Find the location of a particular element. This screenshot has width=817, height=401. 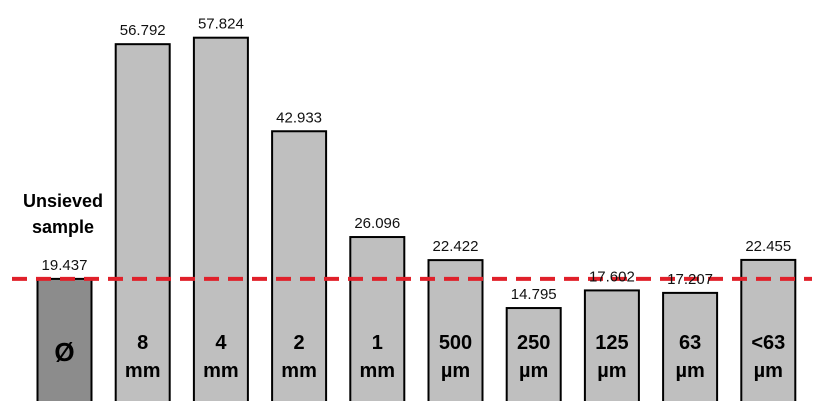

value-label-8: 17.207 is located at coordinates (690, 279).